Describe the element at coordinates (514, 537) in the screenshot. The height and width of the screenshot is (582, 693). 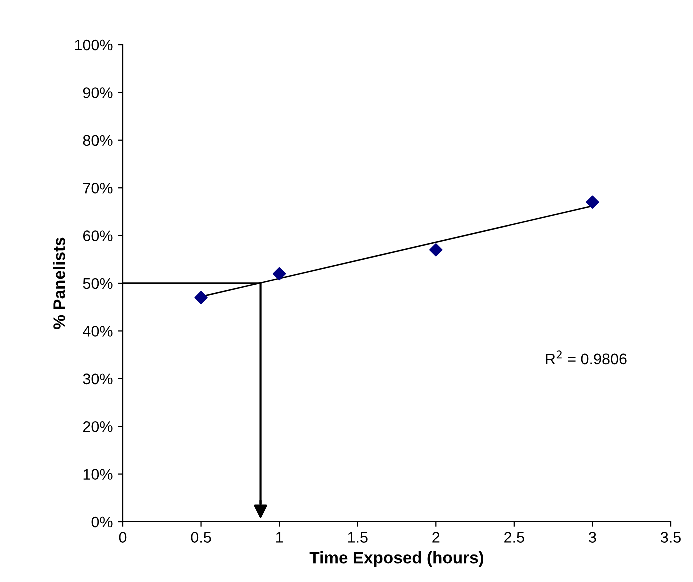
I see `x-tick-label: 2.5` at that location.